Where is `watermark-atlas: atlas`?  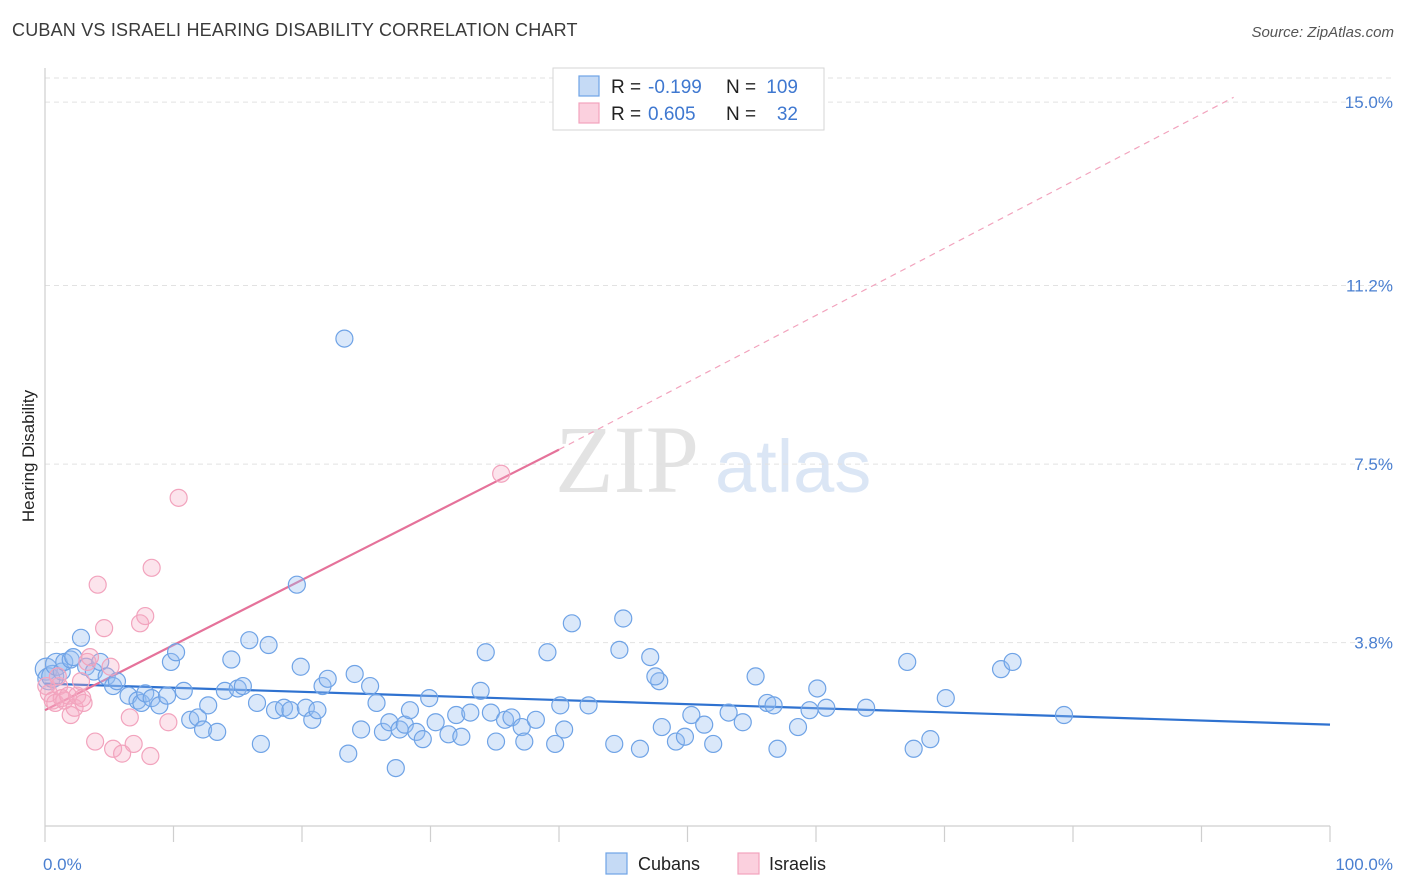 watermark-atlas: atlas is located at coordinates (793, 466).